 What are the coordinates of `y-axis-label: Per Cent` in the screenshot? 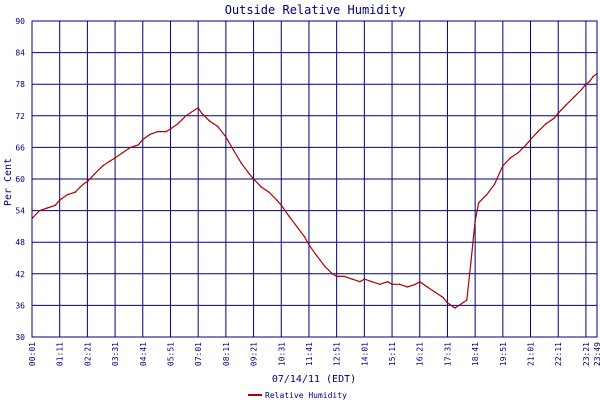 It's located at (8, 182).